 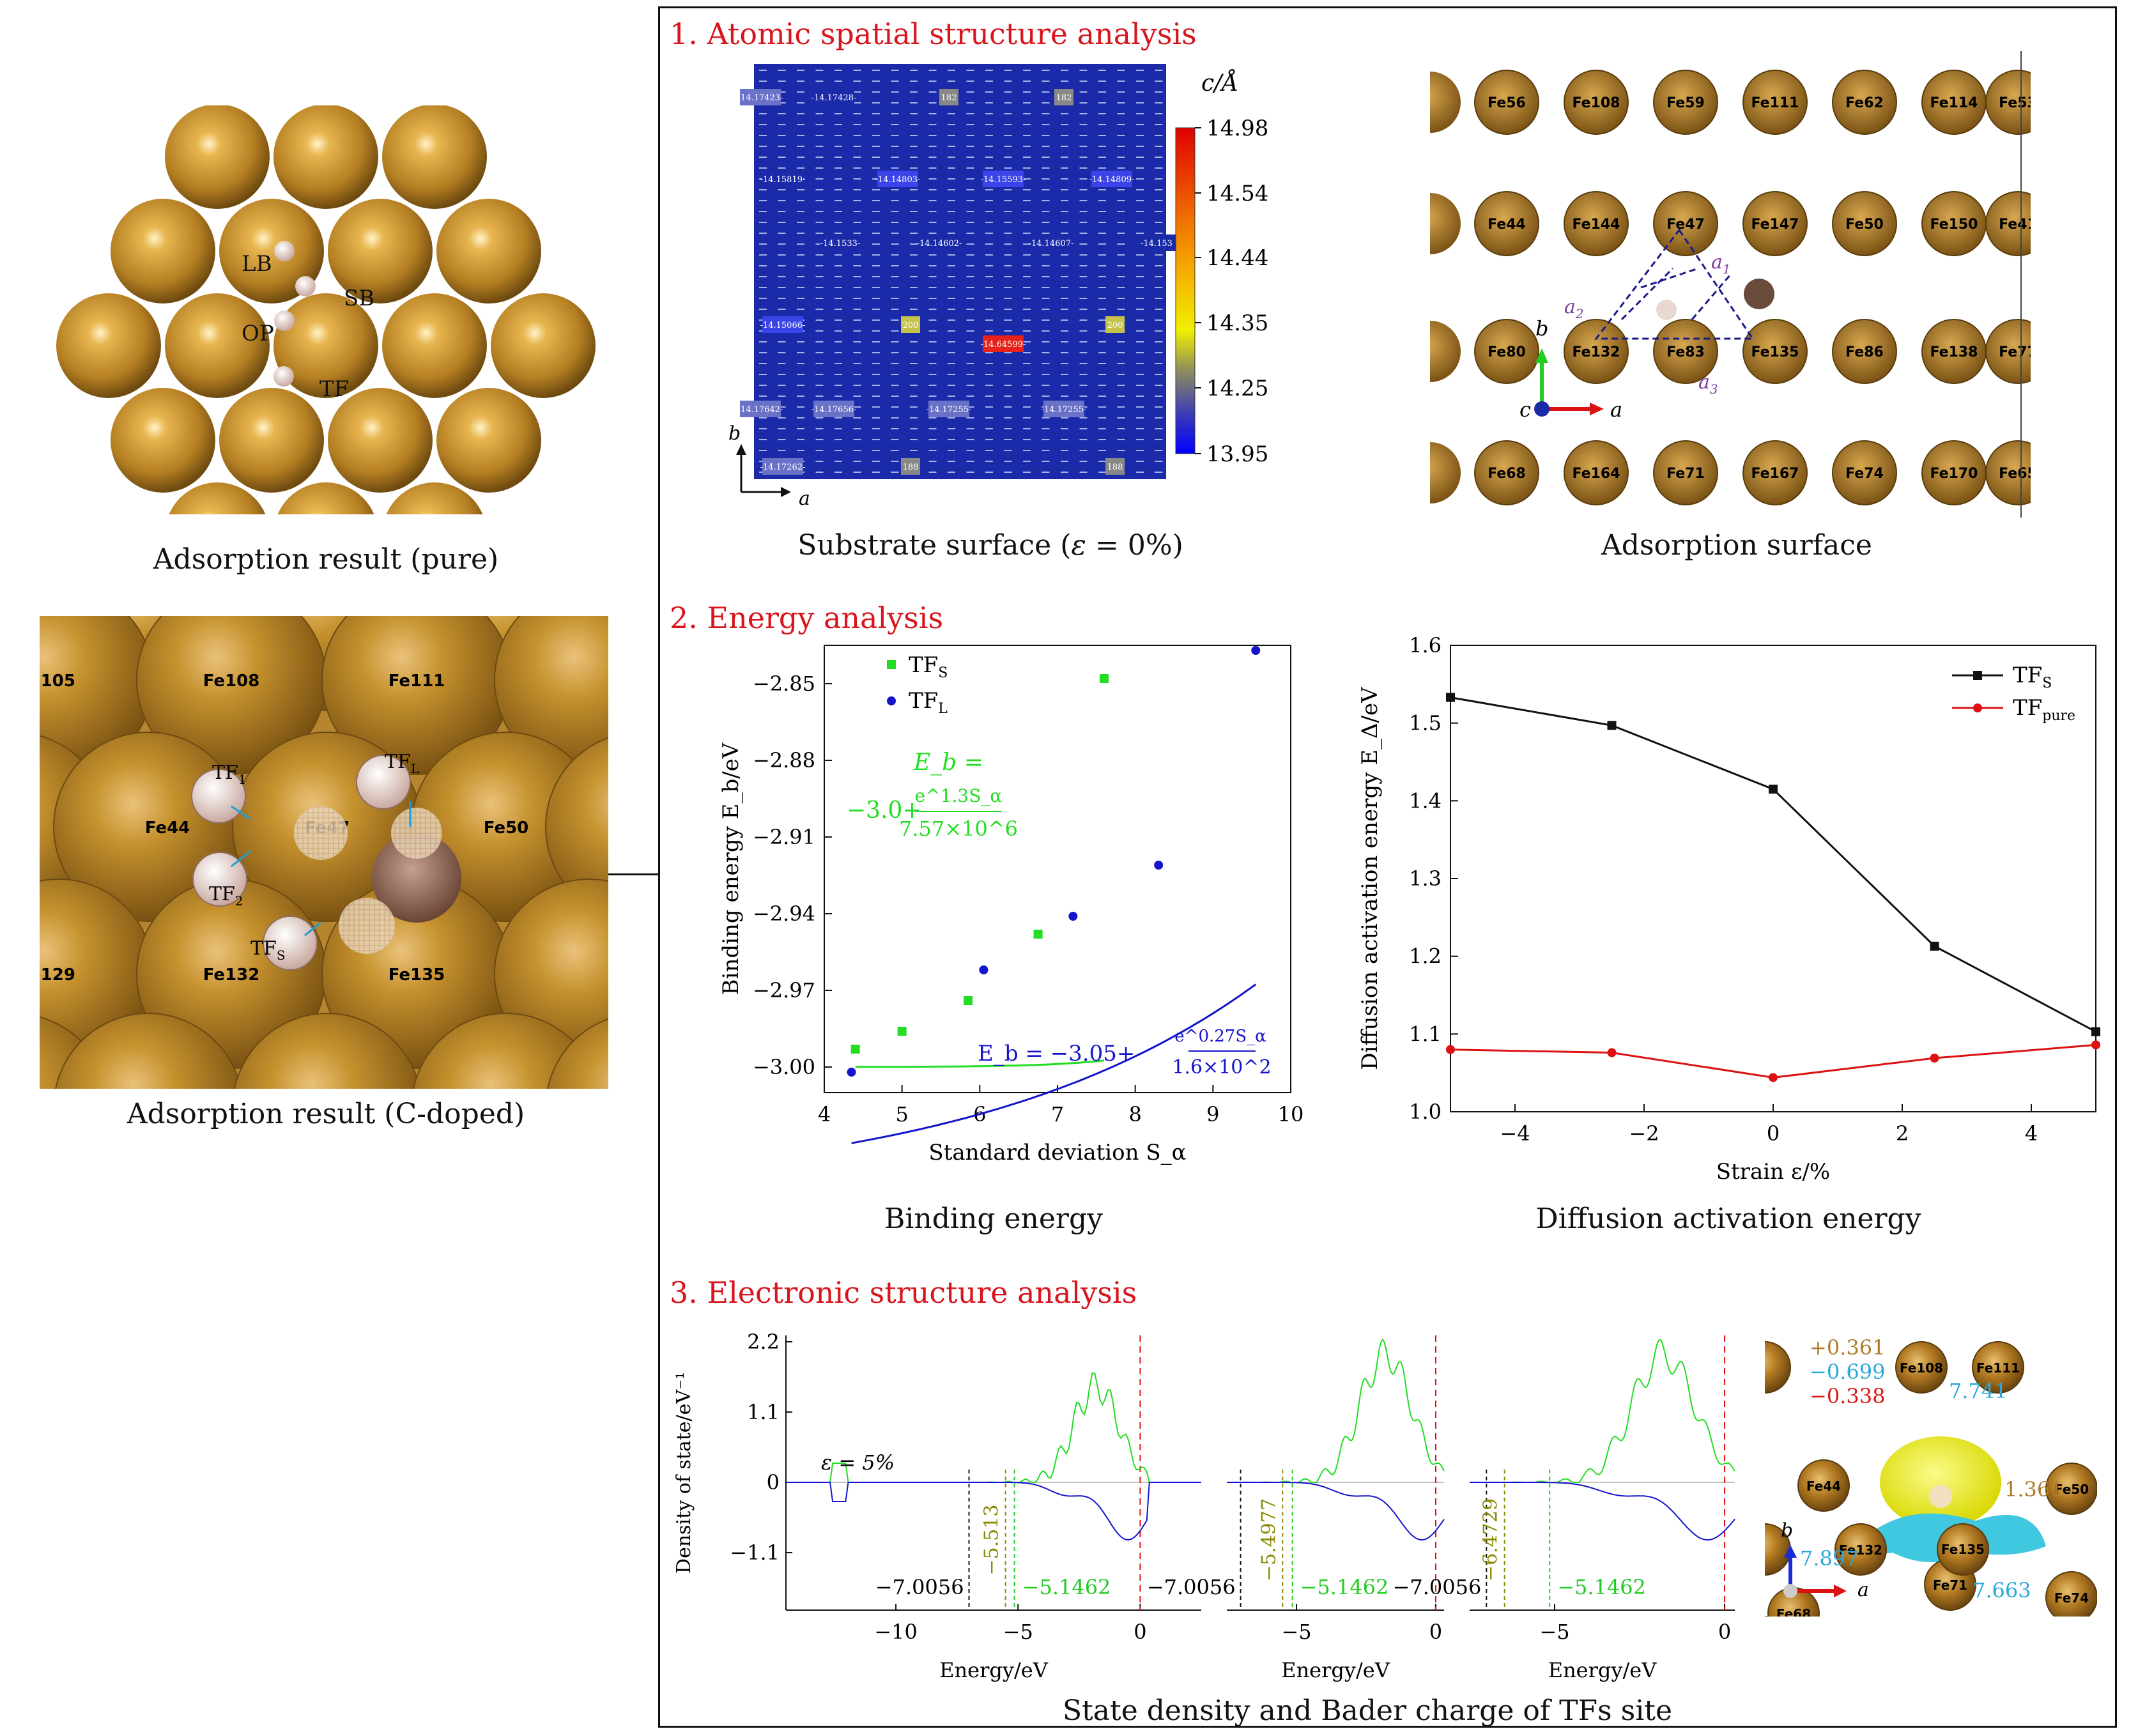 What do you see at coordinates (1425, 1034) in the screenshot?
I see `y-tick-label: 1.1` at bounding box center [1425, 1034].